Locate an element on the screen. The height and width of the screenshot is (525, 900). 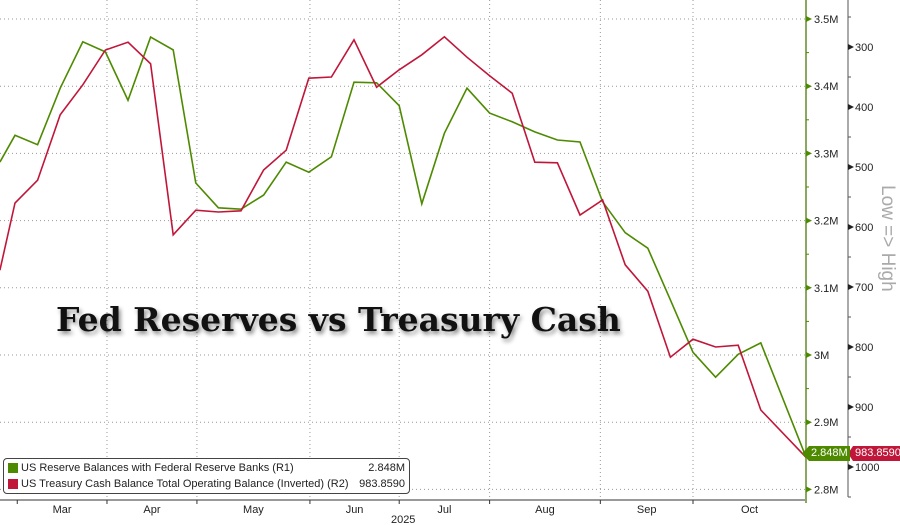
r1-tick-label: 2.8M is located at coordinates (826, 490).